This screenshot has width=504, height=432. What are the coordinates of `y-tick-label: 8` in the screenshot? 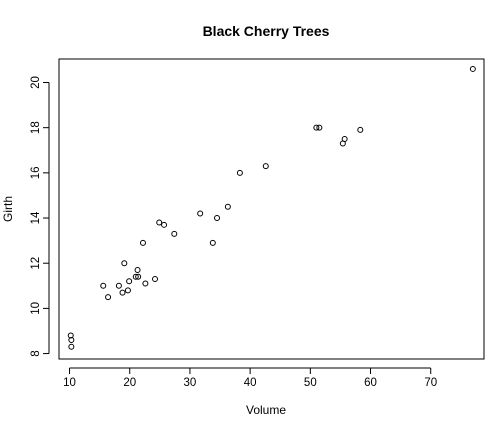 It's located at (36, 353).